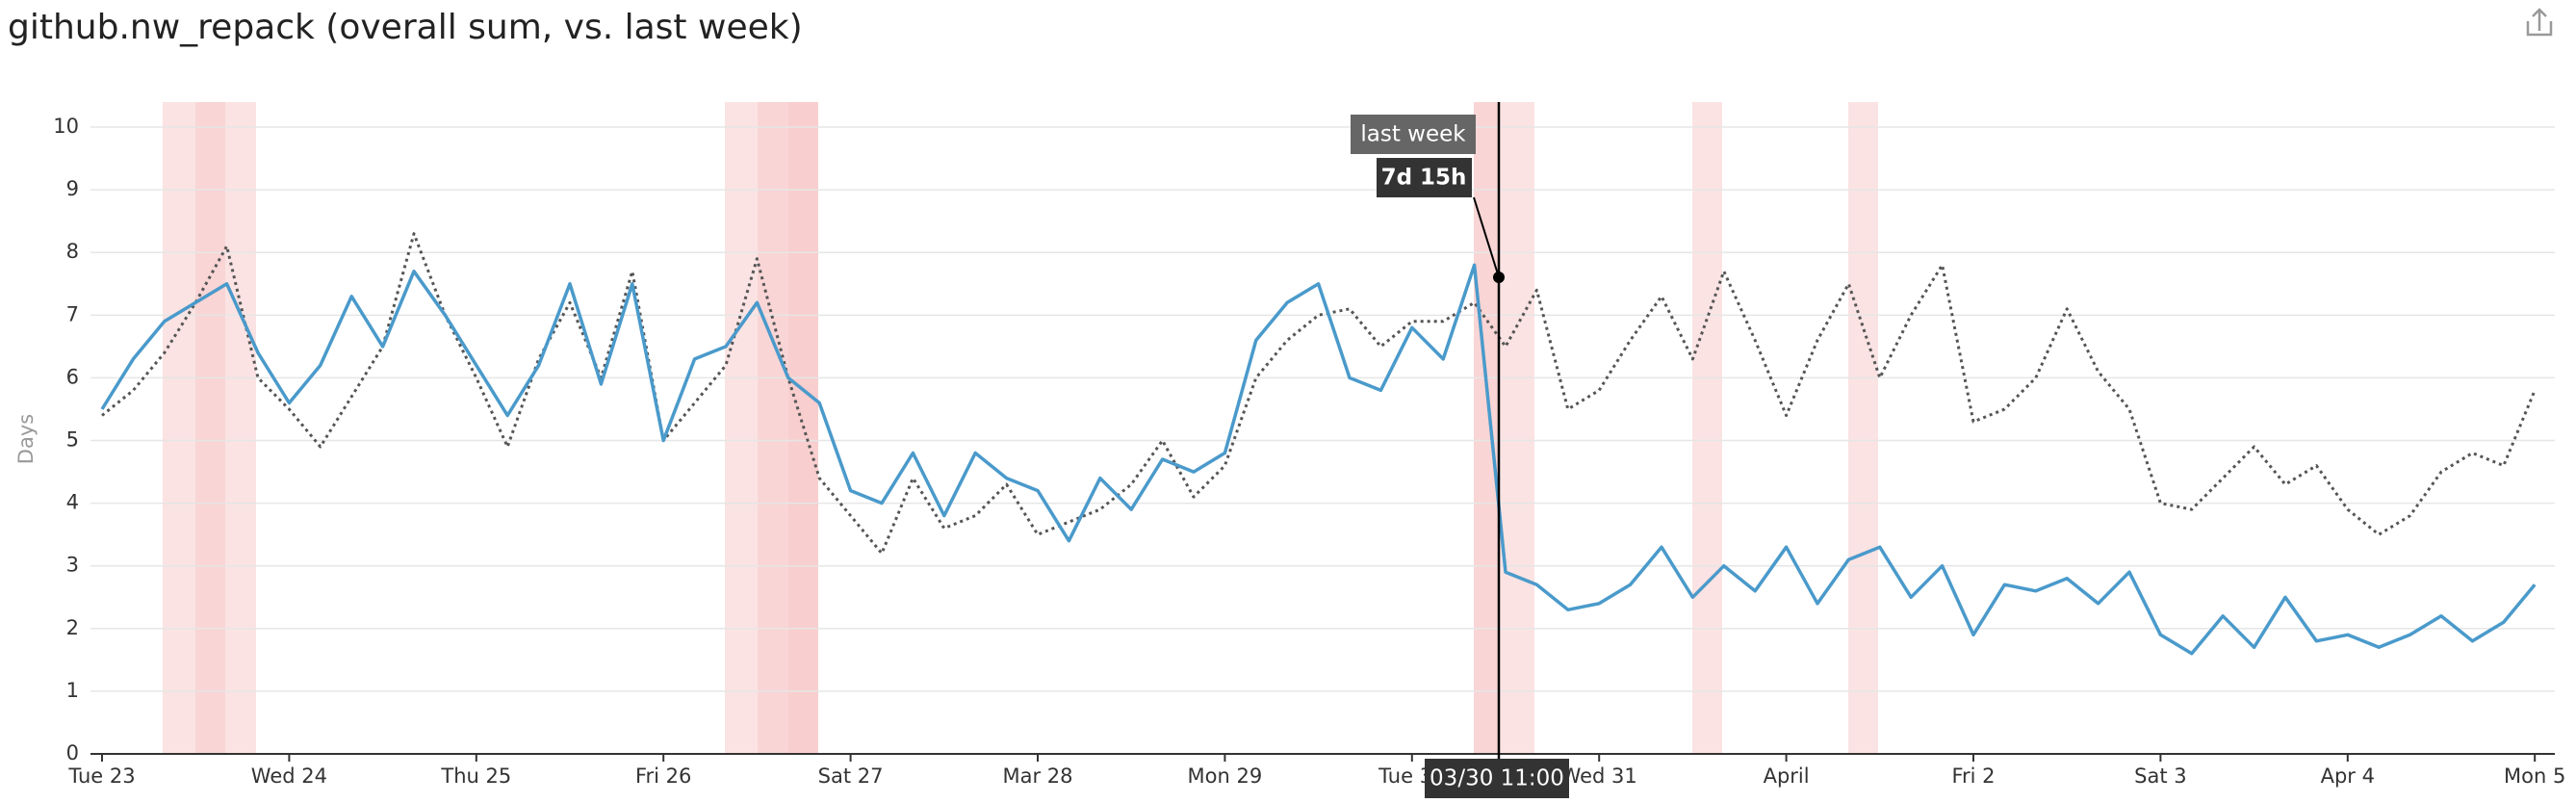 This screenshot has width=2576, height=803. Describe the element at coordinates (1225, 776) in the screenshot. I see `x-tick-label: Mon 29` at that location.